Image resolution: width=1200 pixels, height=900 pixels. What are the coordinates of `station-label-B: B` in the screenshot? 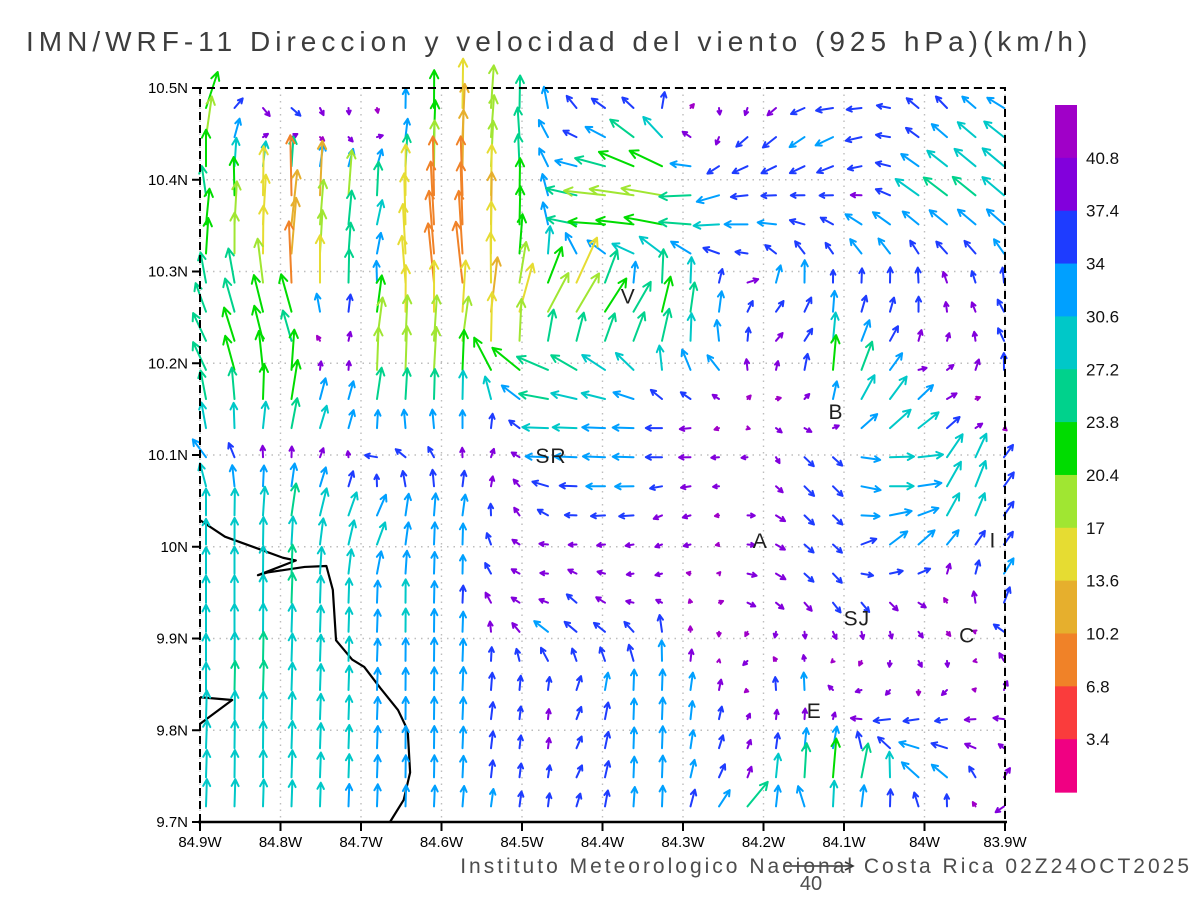 It's located at (835, 412).